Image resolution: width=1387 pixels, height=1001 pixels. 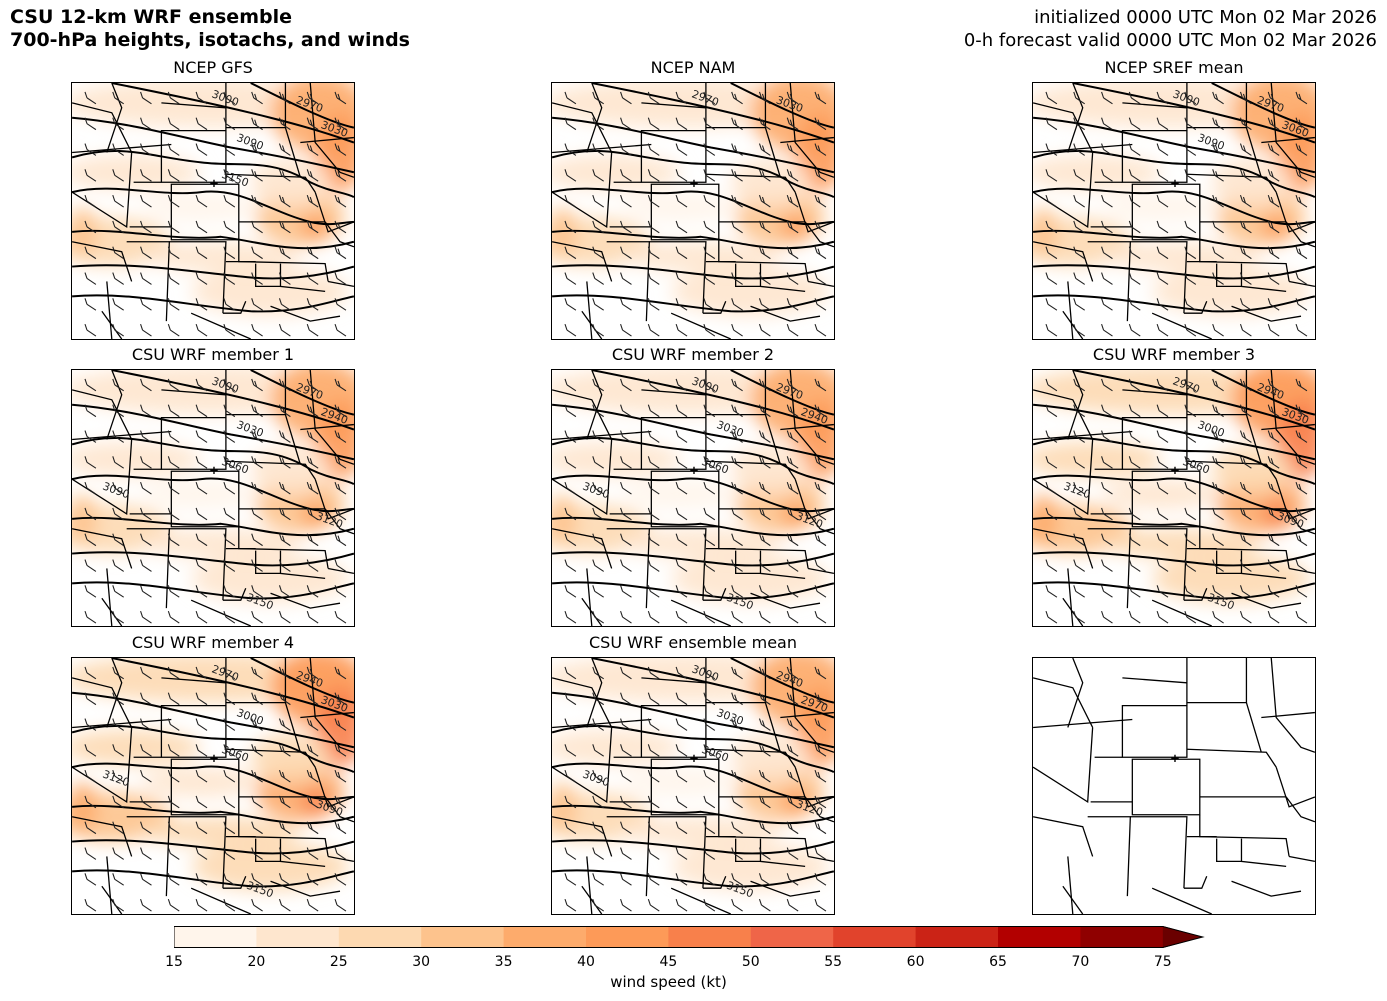 What do you see at coordinates (1174, 67) in the screenshot?
I see `panel-title: NCEP SREF mean` at bounding box center [1174, 67].